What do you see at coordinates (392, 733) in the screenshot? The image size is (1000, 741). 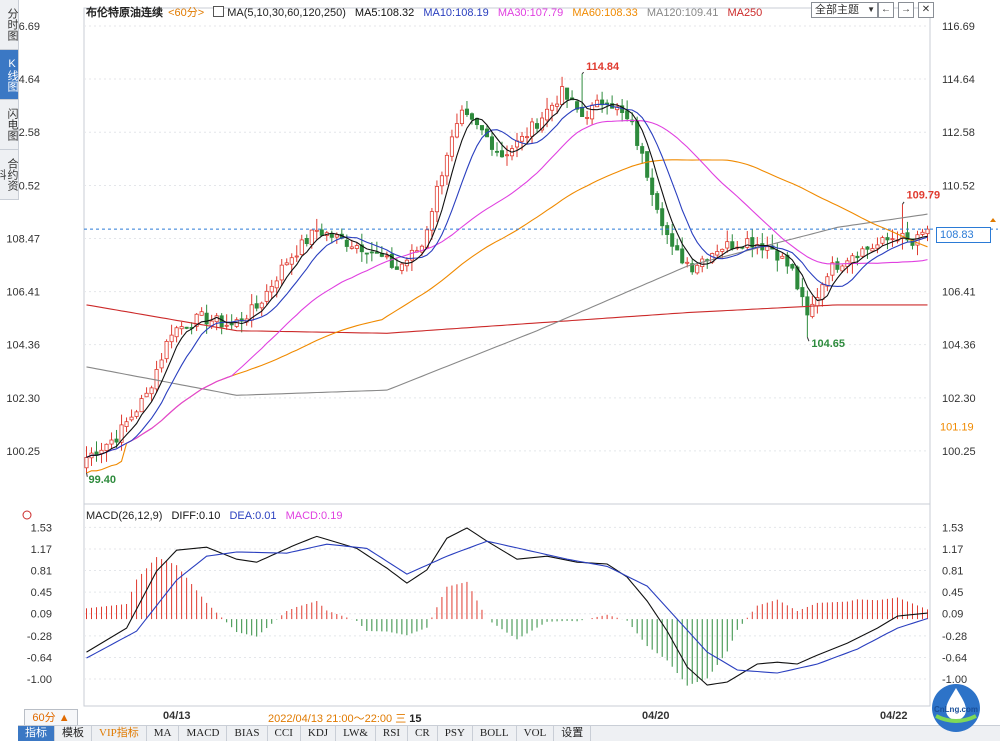 I see `tab-rsi: RSI` at bounding box center [392, 733].